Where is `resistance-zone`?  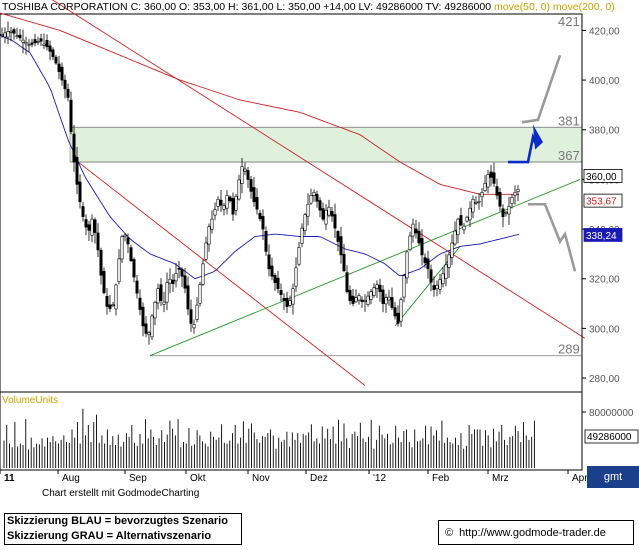
resistance-zone is located at coordinates (326, 144).